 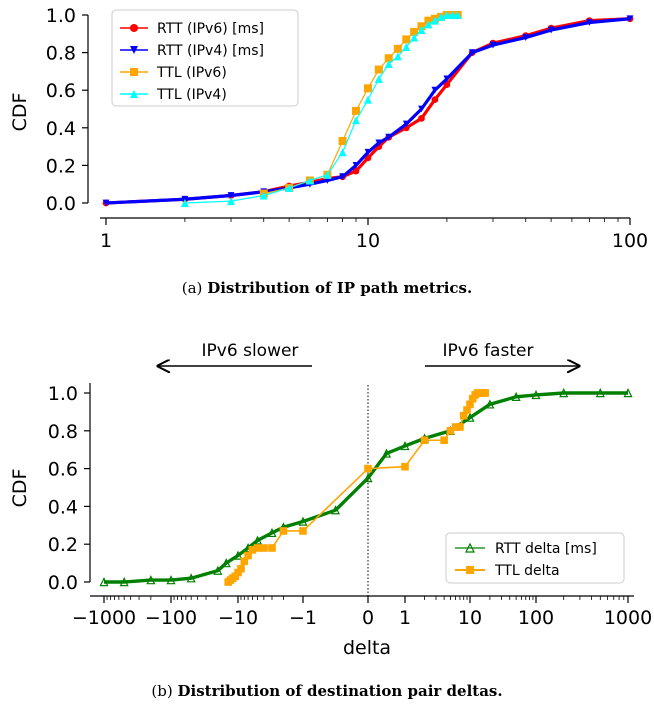 What do you see at coordinates (546, 549) in the screenshot?
I see `chart-b-legend-label: RTT delta [ms]` at bounding box center [546, 549].